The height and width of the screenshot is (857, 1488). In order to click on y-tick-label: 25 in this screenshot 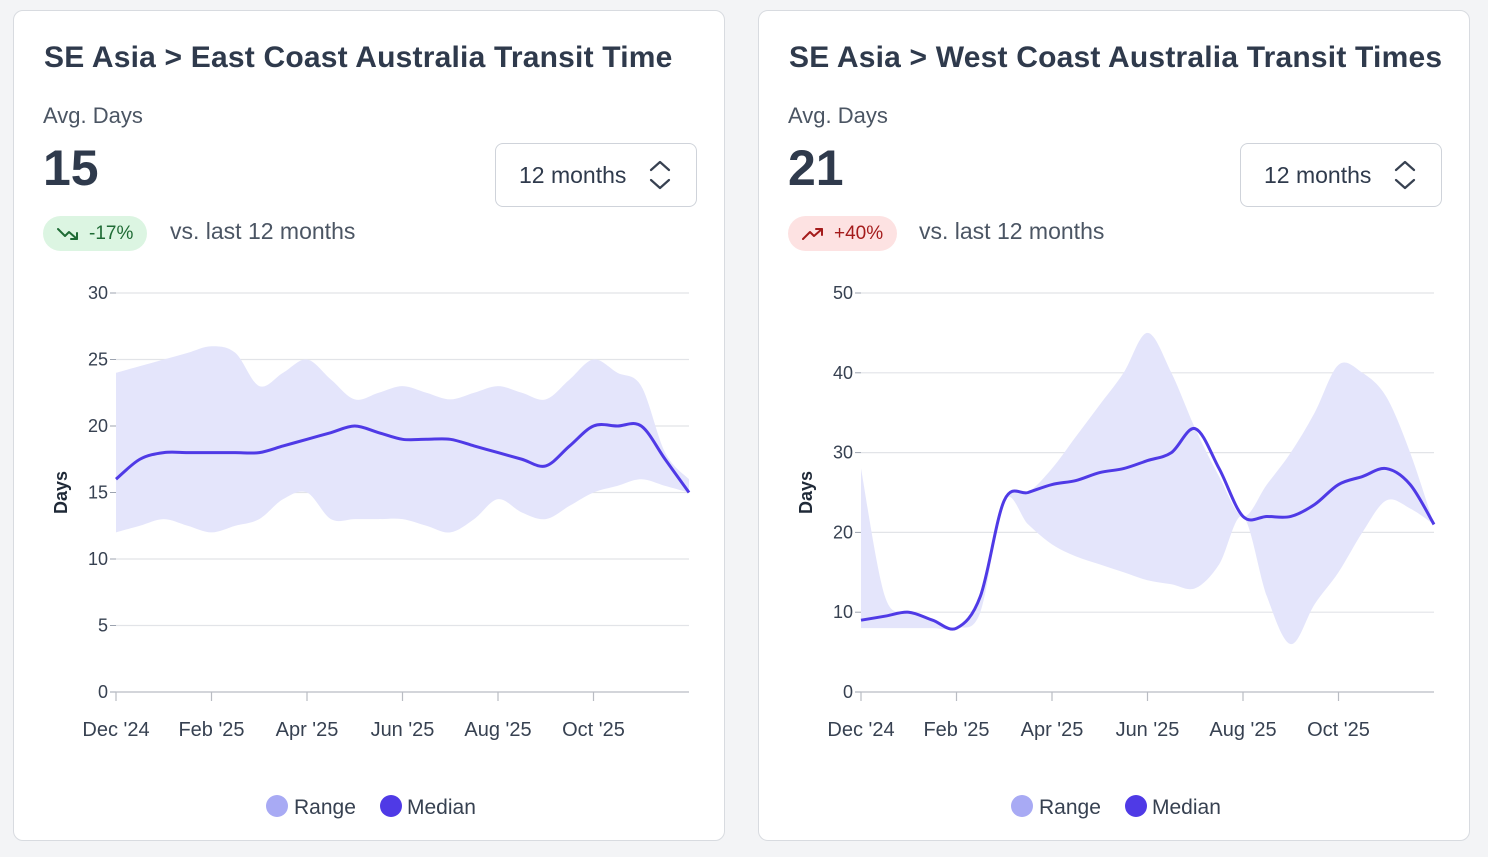, I will do `click(98, 360)`.